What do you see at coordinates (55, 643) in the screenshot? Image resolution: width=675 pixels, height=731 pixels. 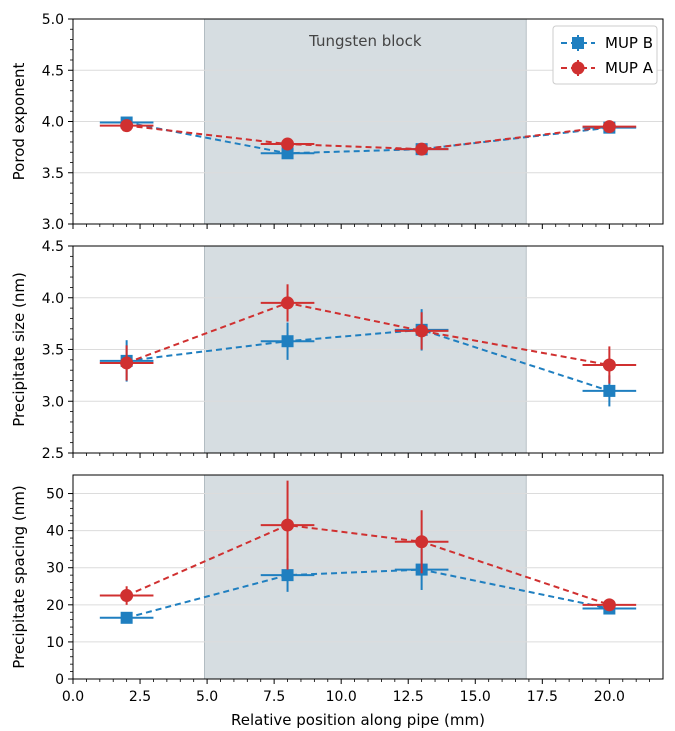 I see `y-tick-label: 10` at bounding box center [55, 643].